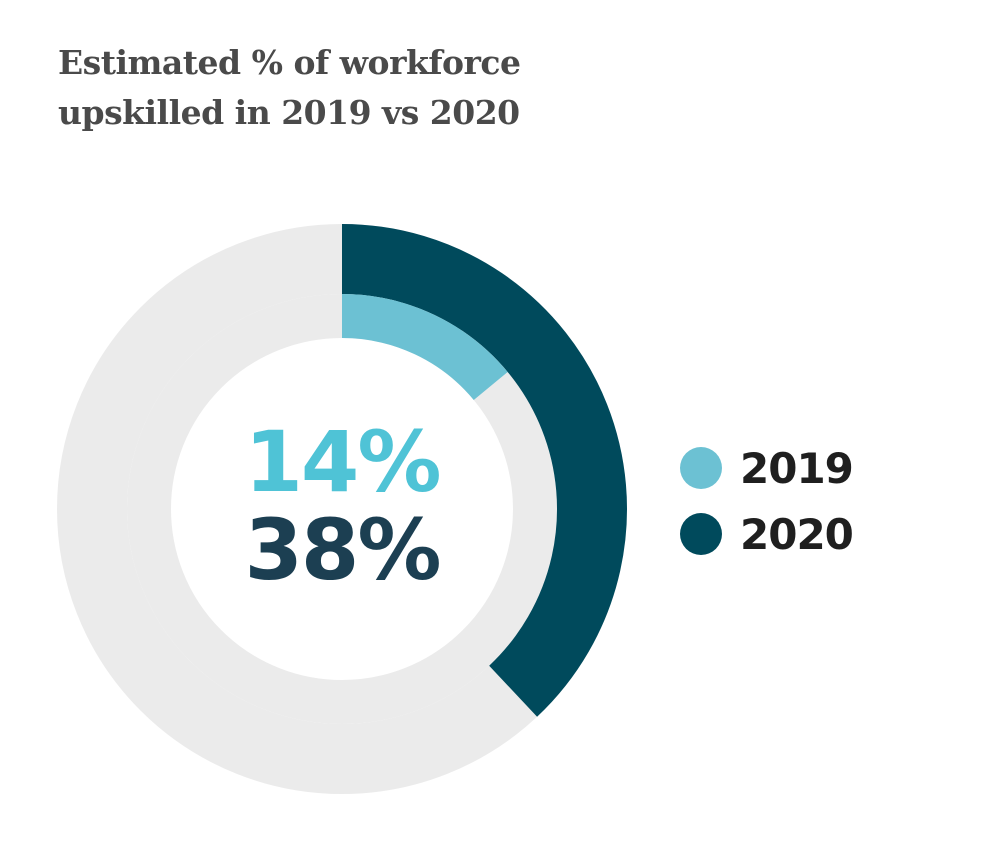 The width and height of the screenshot is (982, 842). Describe the element at coordinates (424, 347) in the screenshot. I see `inner-ring-arc-2019` at that location.